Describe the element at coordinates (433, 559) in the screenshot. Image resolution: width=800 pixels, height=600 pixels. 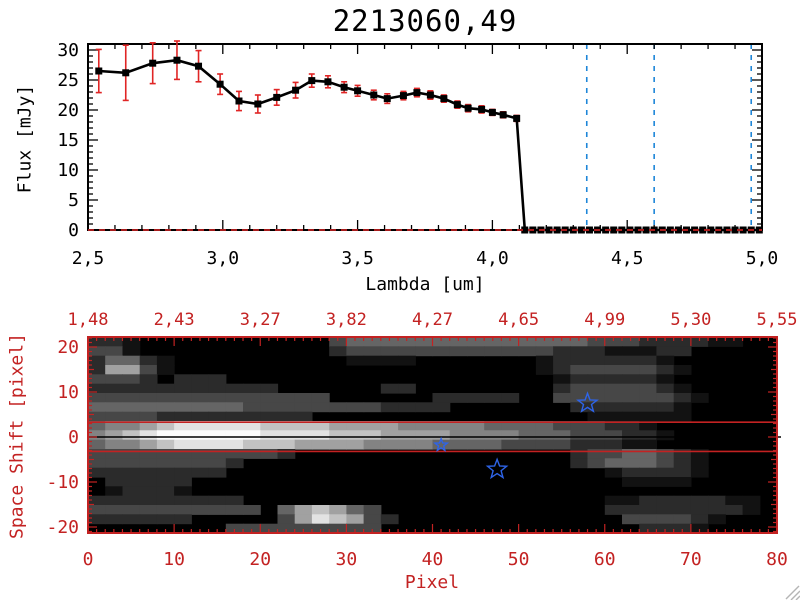
I see `pixel-tick-label: 40` at that location.